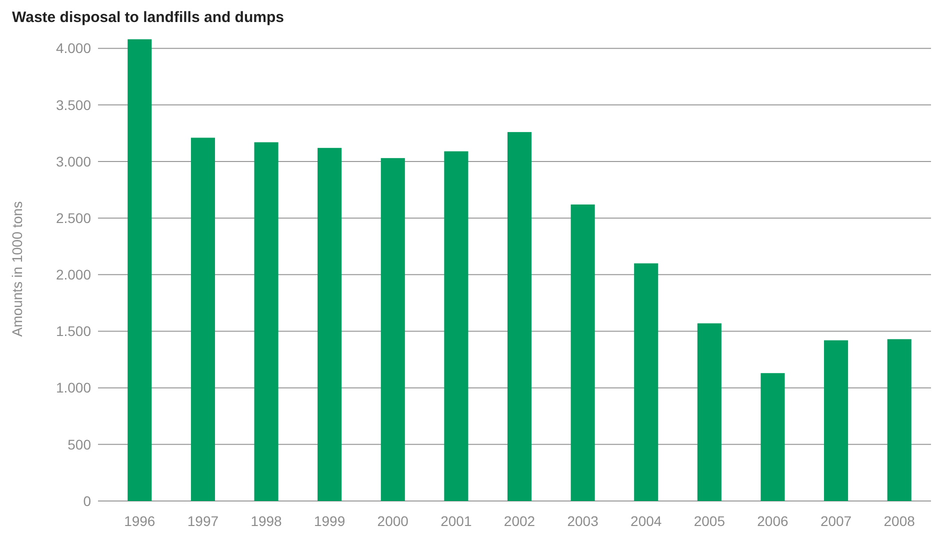 This screenshot has width=939, height=534. Describe the element at coordinates (87, 500) in the screenshot. I see `y-tick-label: 0` at that location.